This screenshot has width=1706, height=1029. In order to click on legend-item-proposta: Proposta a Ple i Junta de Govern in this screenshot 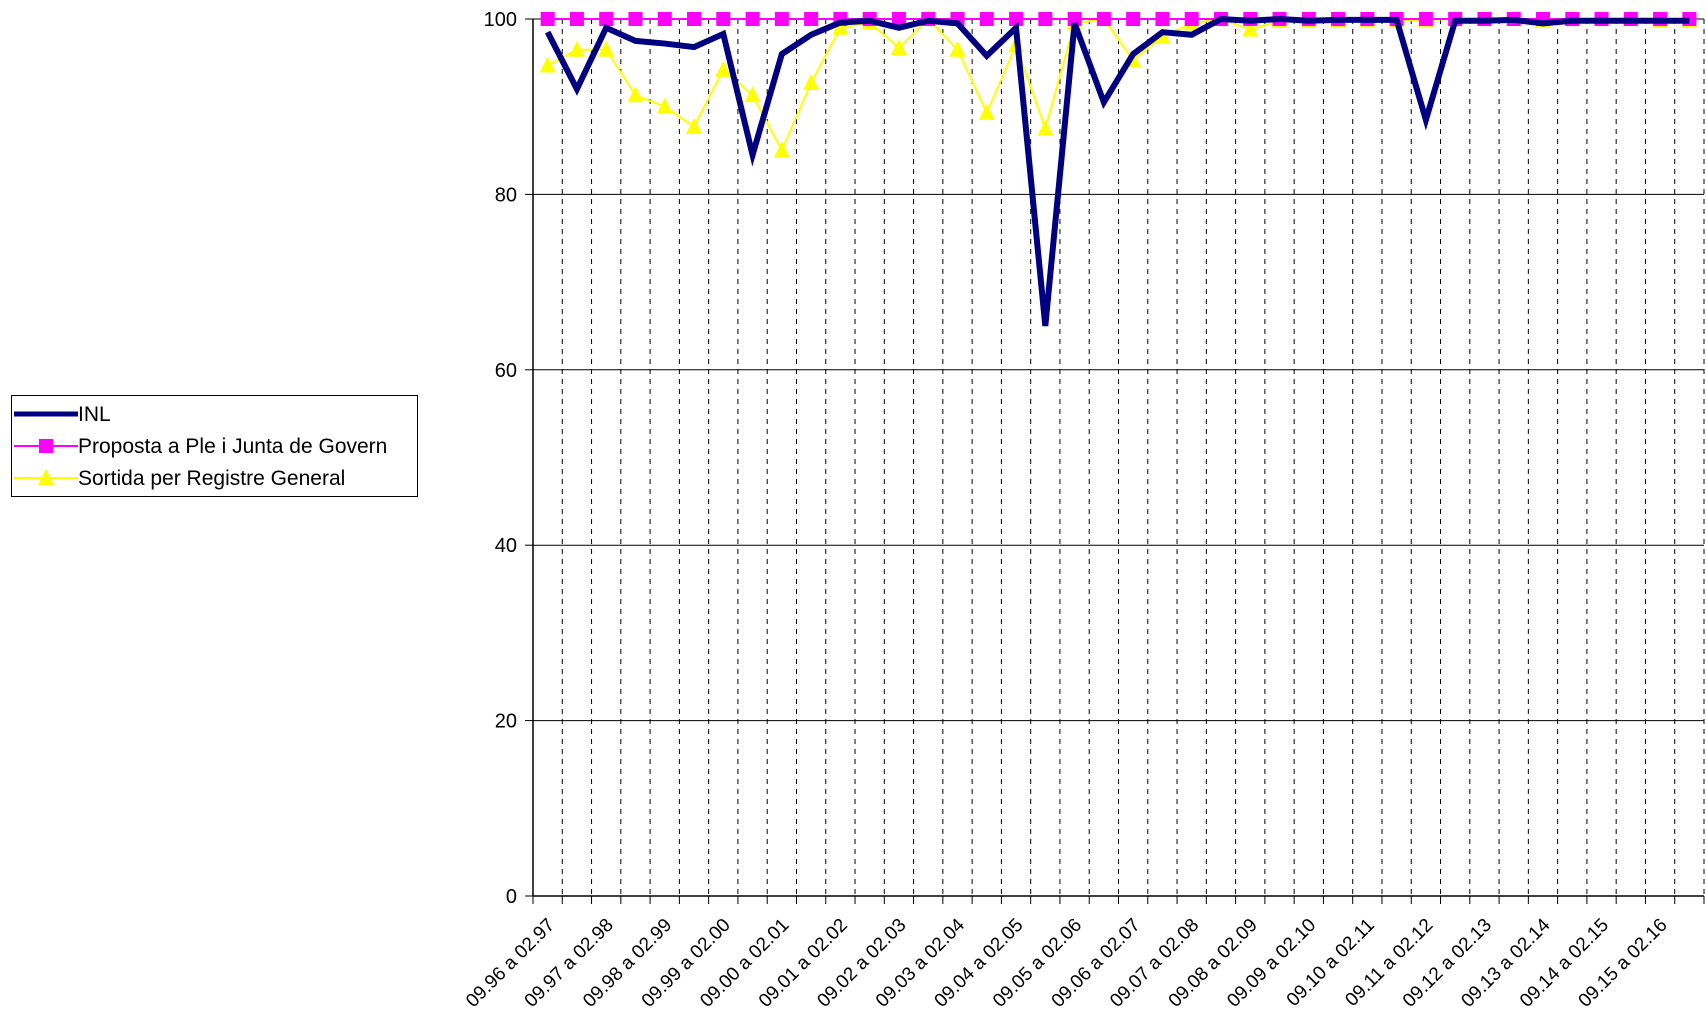, I will do `click(214, 446)`.